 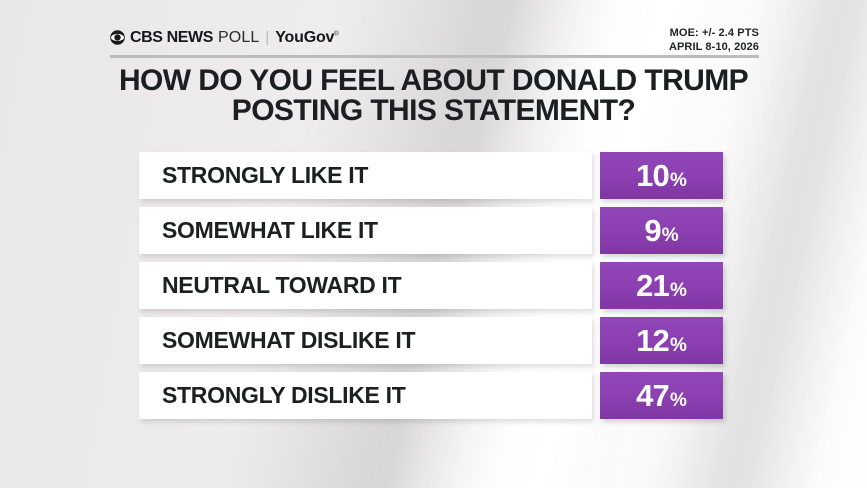 I want to click on page-title-line-1: HOW DO YOU FEEL ABOUT DONALD TRUMP, so click(x=433, y=80).